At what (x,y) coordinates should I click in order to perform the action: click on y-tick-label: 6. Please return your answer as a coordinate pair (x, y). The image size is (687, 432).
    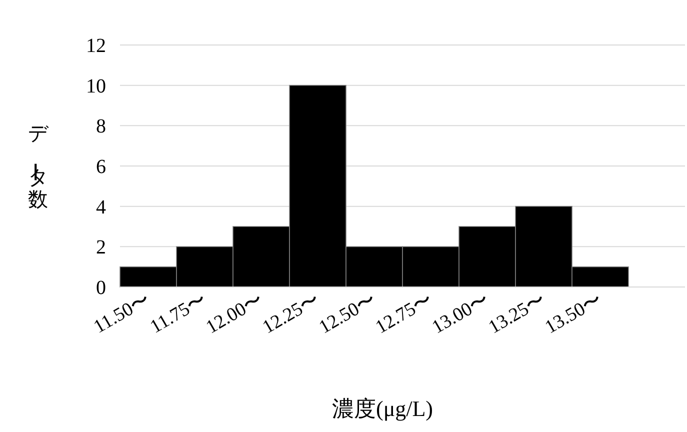
    Looking at the image, I should click on (101, 167).